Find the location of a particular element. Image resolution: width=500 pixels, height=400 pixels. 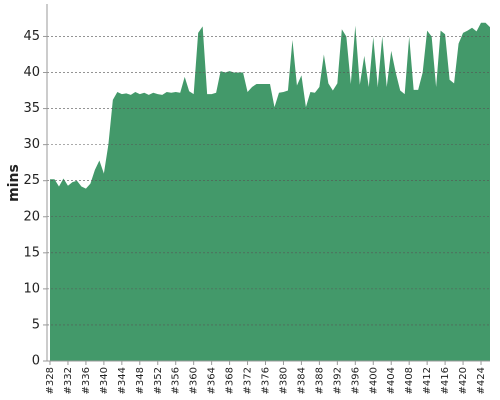

x-tick-label: #400 is located at coordinates (373, 380).